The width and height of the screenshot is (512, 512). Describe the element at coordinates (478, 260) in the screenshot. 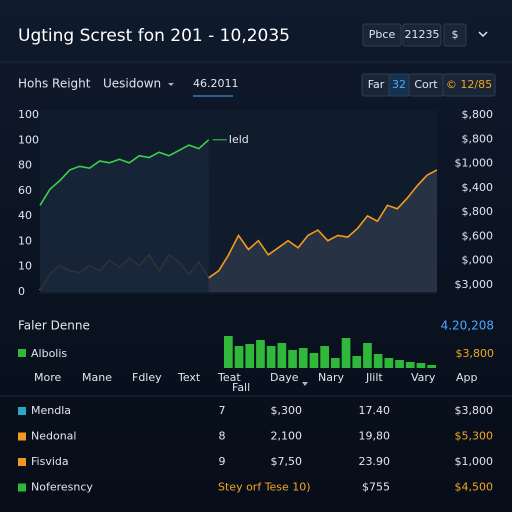

I see `y2-axis-label: $,000` at that location.